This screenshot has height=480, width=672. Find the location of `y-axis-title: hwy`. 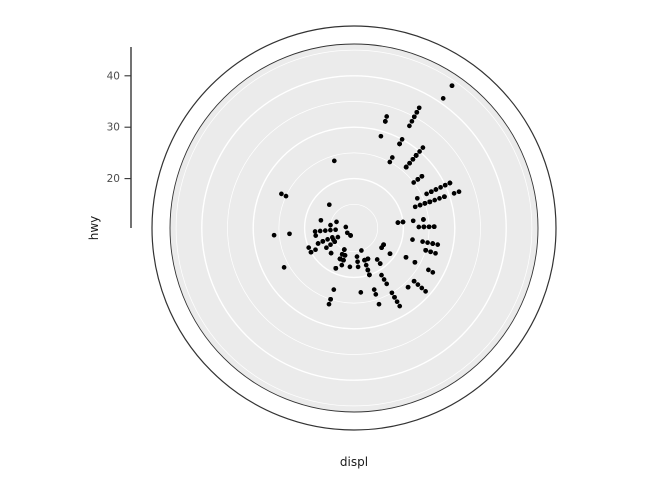

y-axis-title: hwy is located at coordinates (94, 228).